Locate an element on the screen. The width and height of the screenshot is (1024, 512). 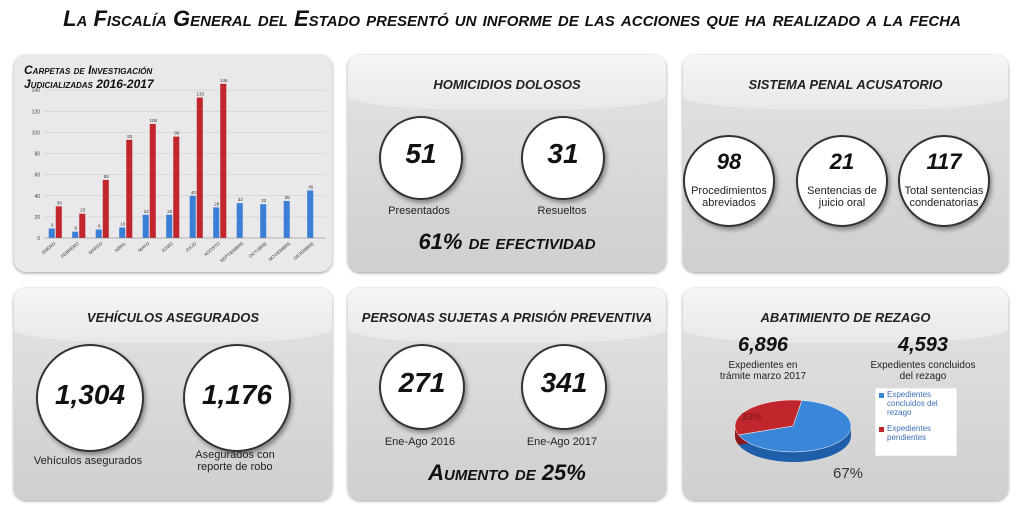
data-label: 33 is located at coordinates (241, 199).